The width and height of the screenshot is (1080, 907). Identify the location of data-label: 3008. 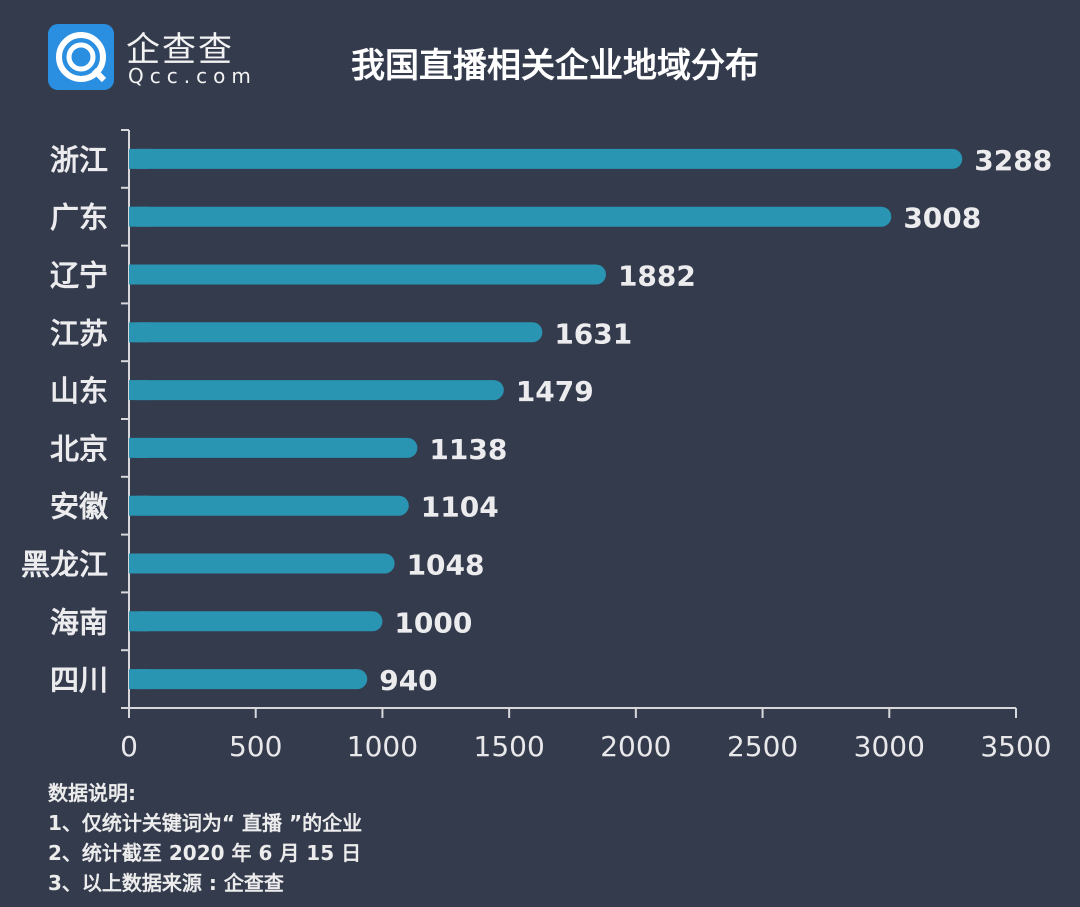
(942, 218).